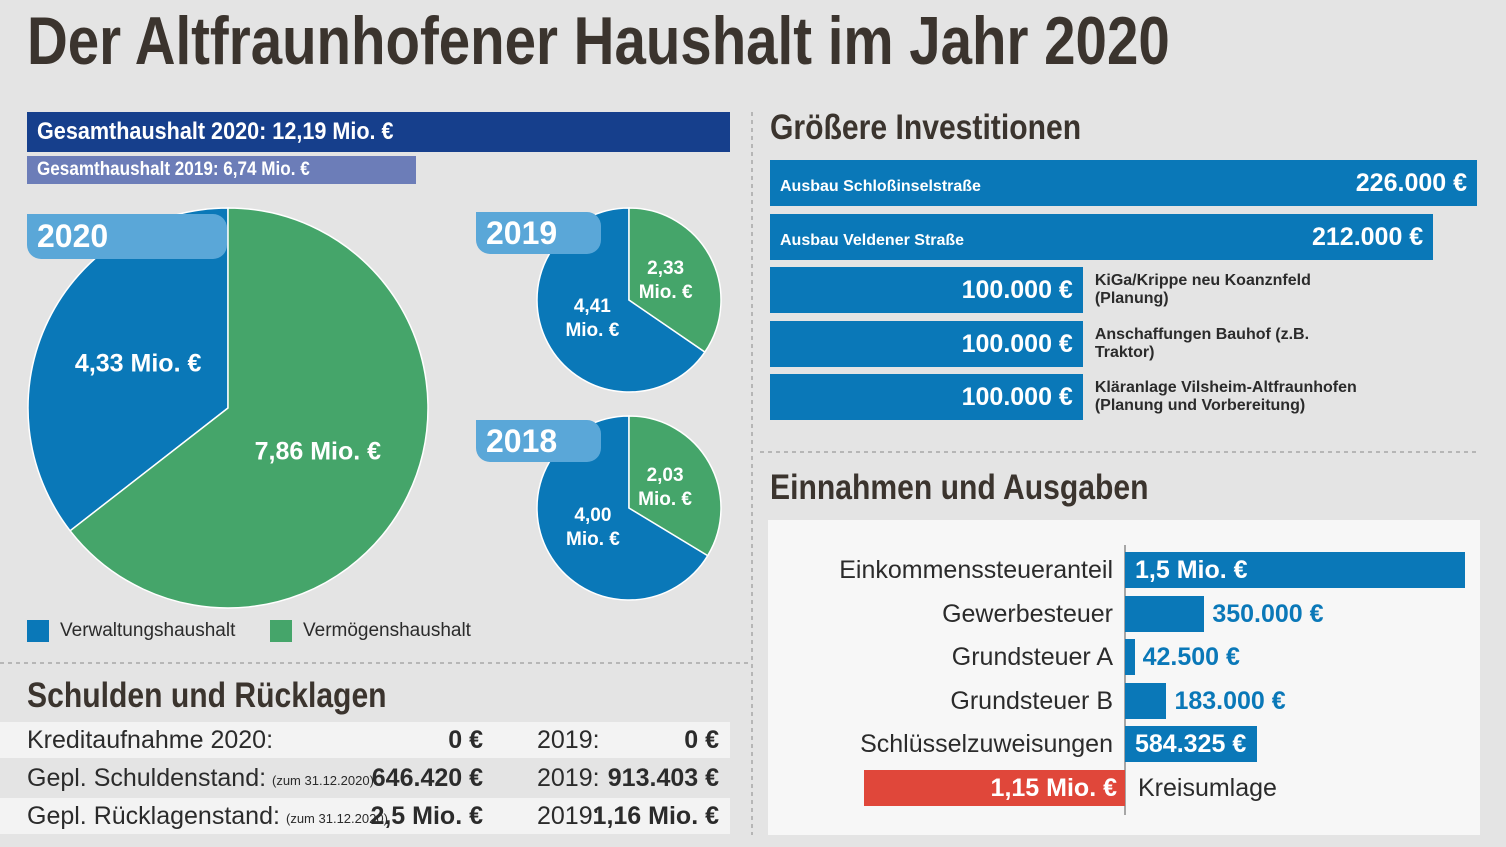 This screenshot has width=1506, height=847. Describe the element at coordinates (701, 740) in the screenshot. I see `row-previous: 0 €` at that location.